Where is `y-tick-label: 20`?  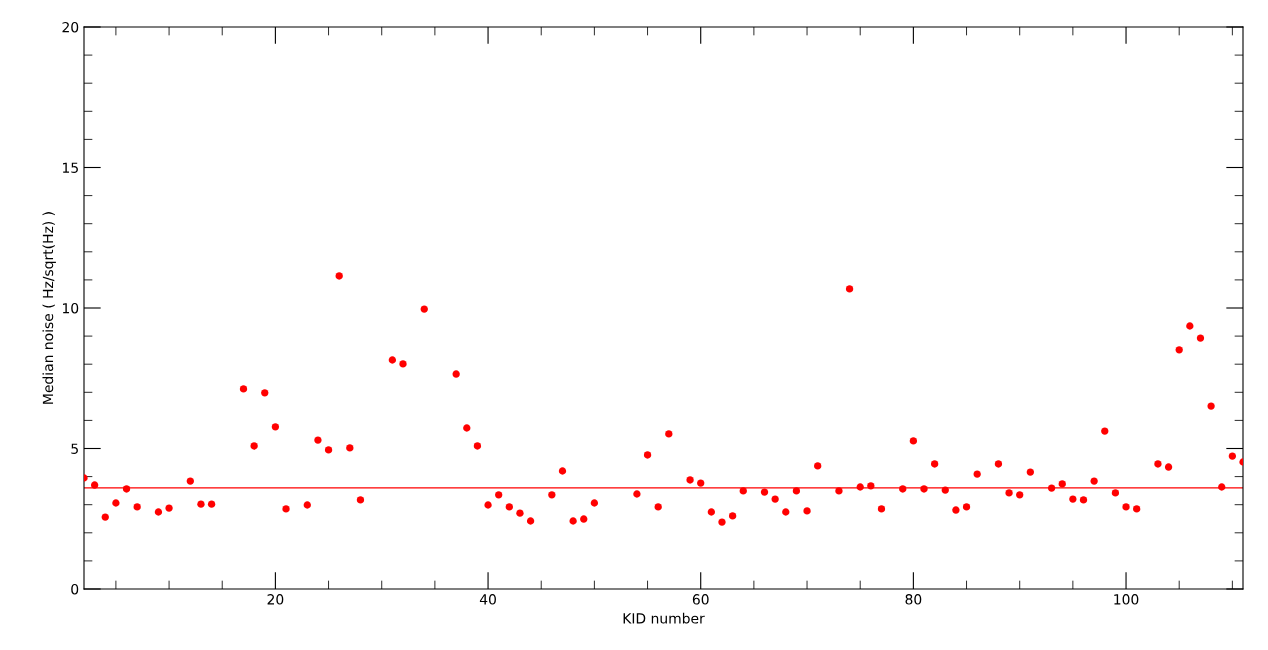 y-tick-label: 20 is located at coordinates (70, 27).